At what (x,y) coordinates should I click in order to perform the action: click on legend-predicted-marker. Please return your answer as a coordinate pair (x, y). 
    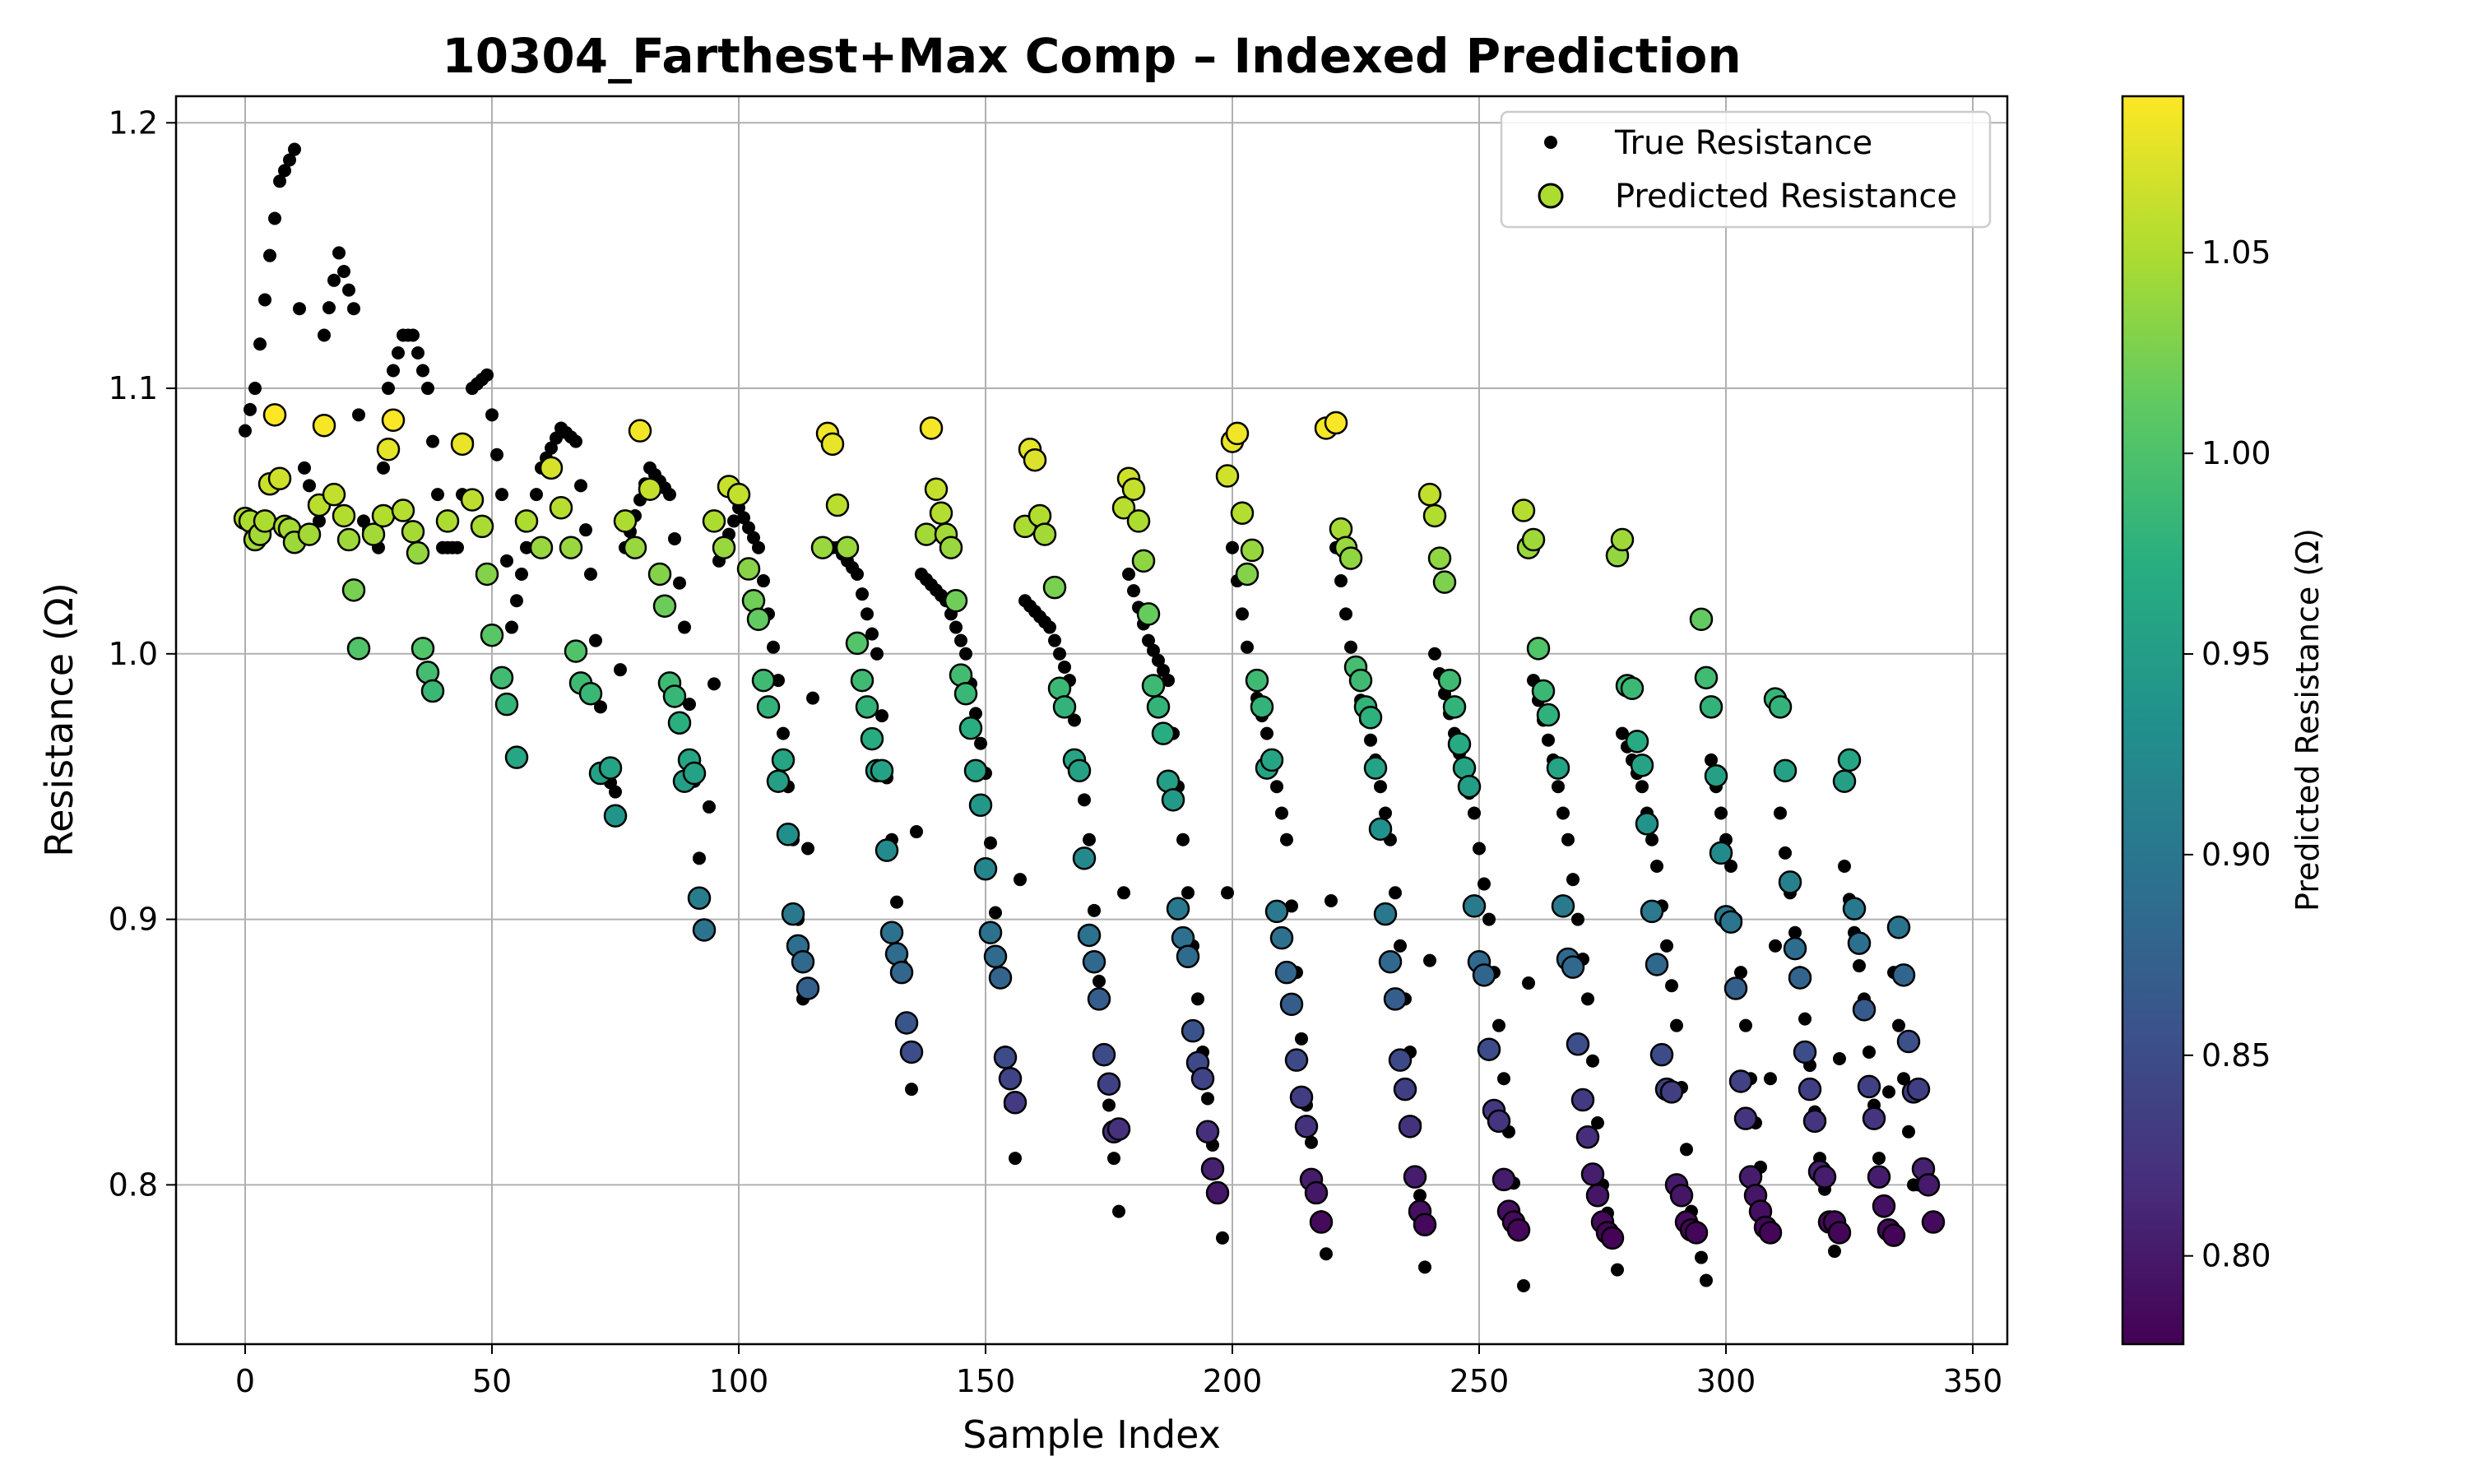
    Looking at the image, I should click on (1551, 196).